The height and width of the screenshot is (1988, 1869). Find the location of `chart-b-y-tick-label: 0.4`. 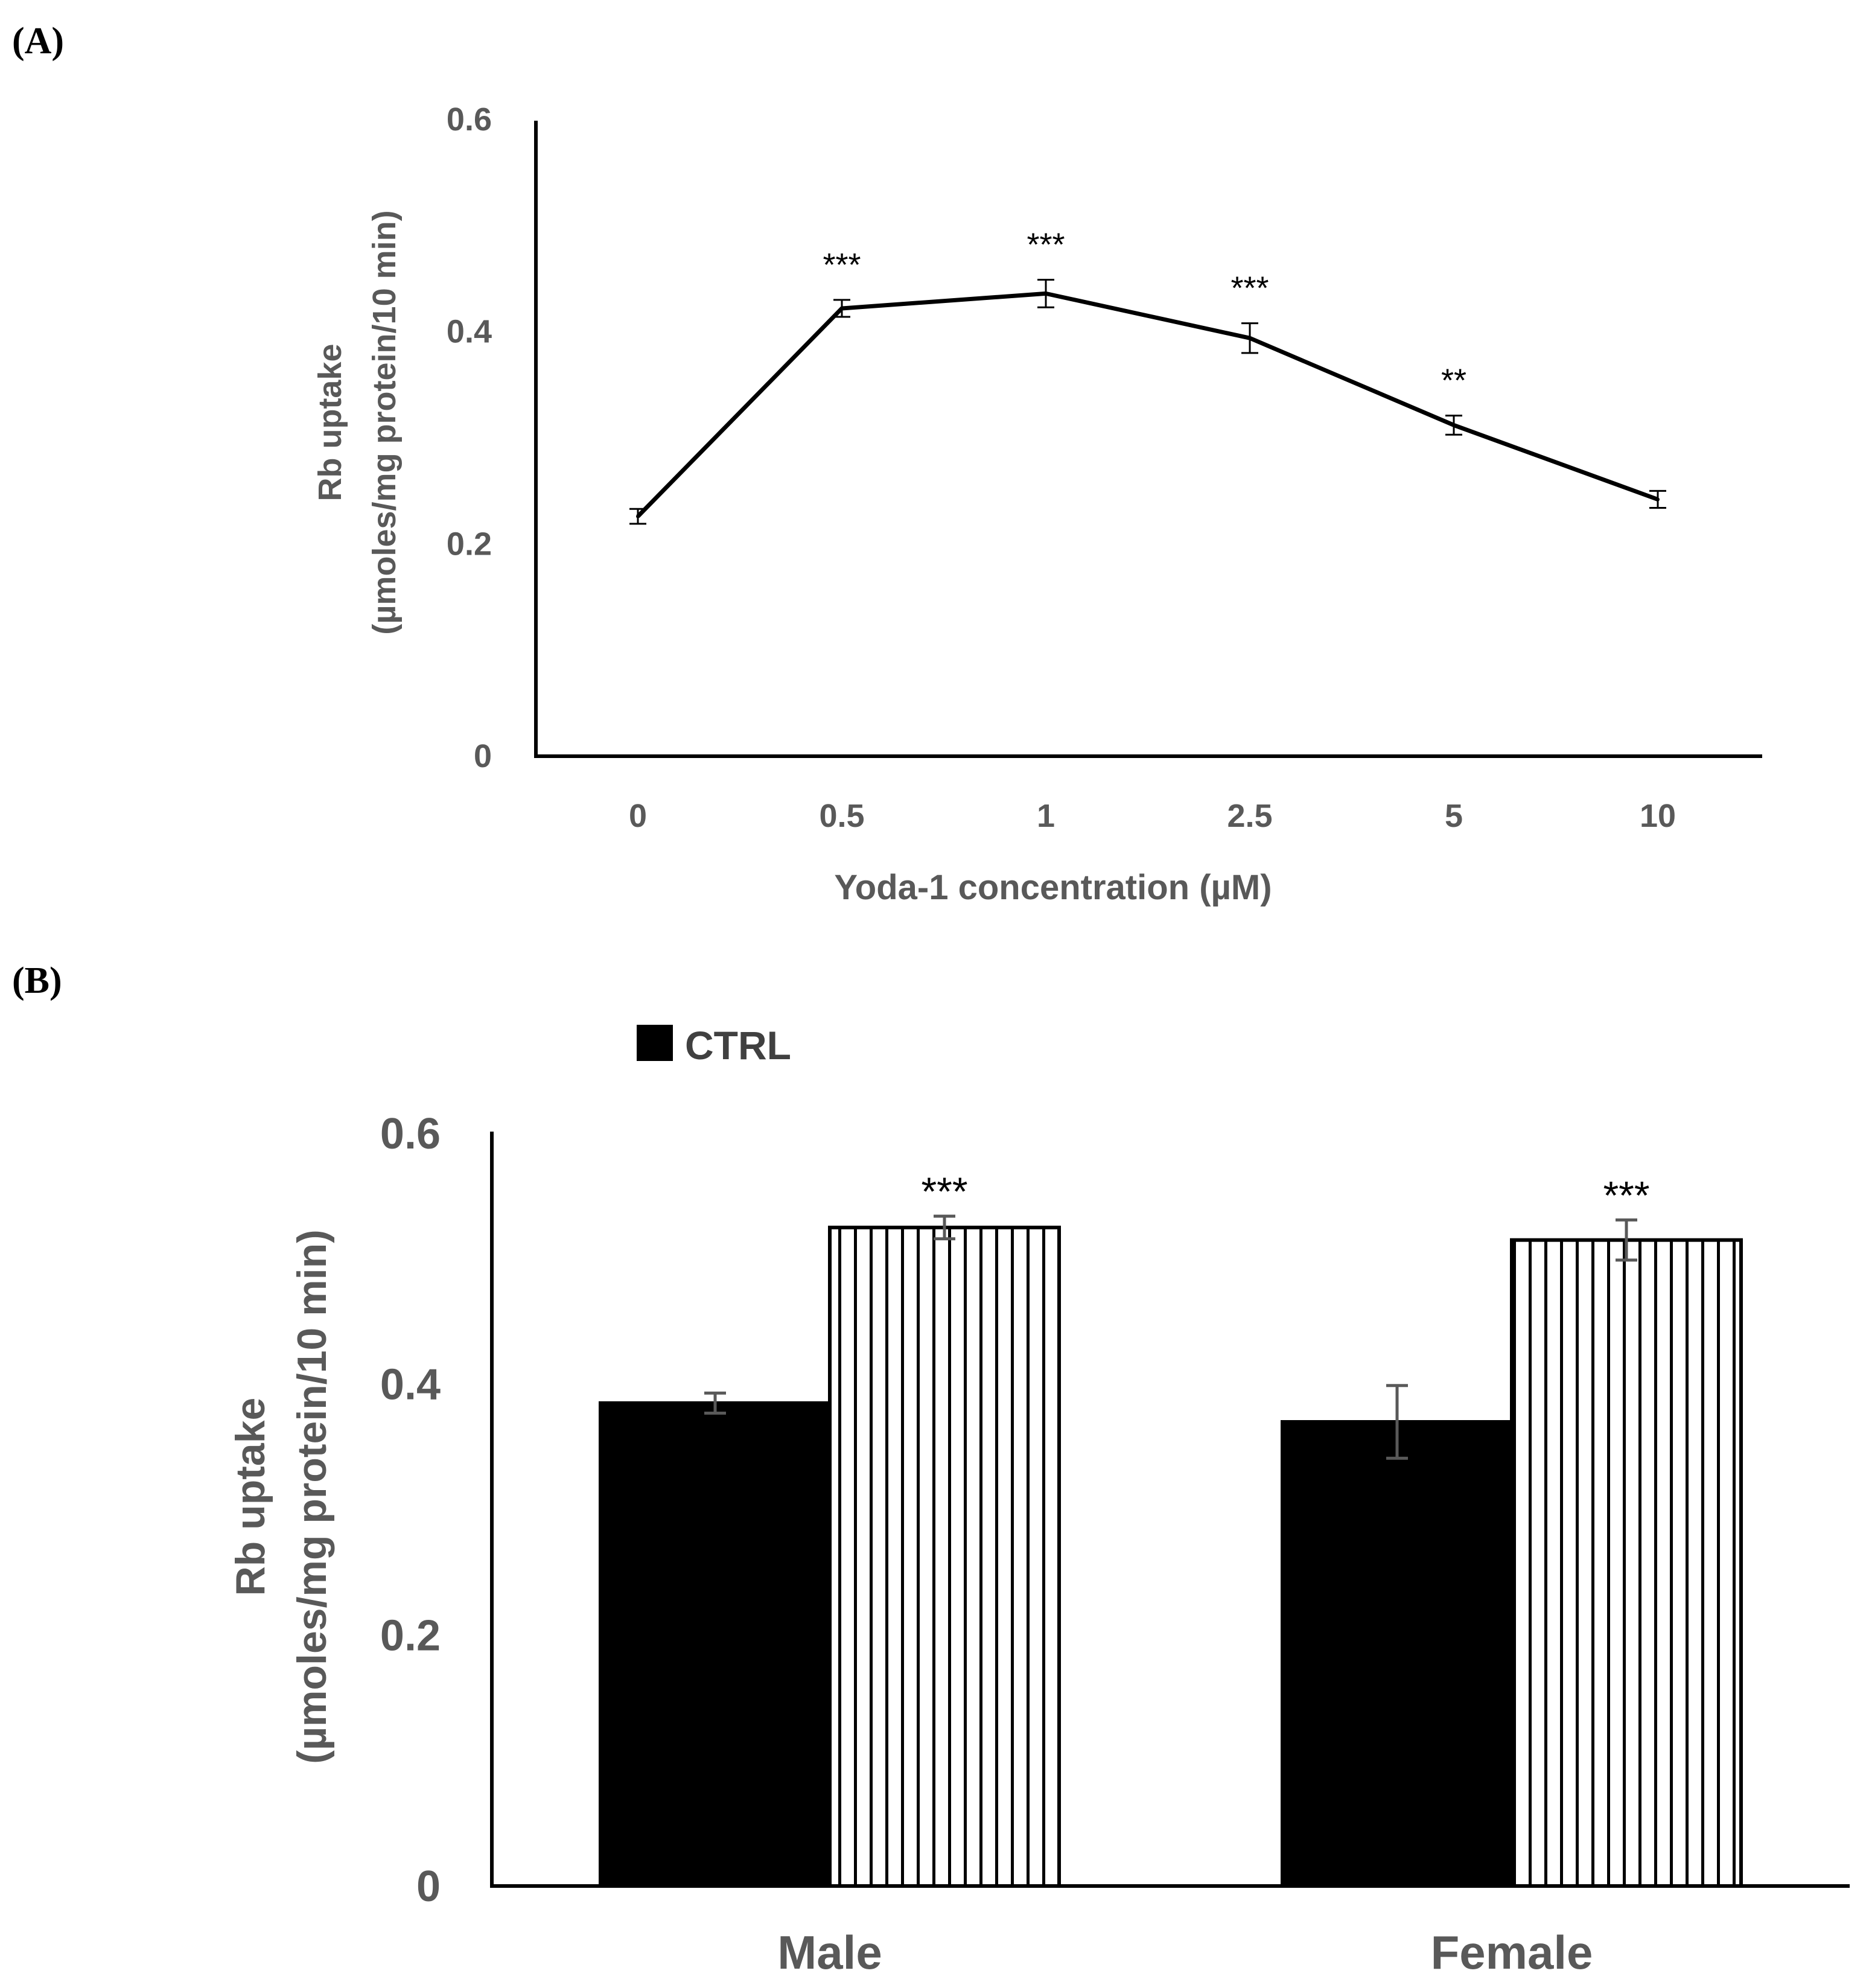

chart-b-y-tick-label: 0.4 is located at coordinates (410, 1385).